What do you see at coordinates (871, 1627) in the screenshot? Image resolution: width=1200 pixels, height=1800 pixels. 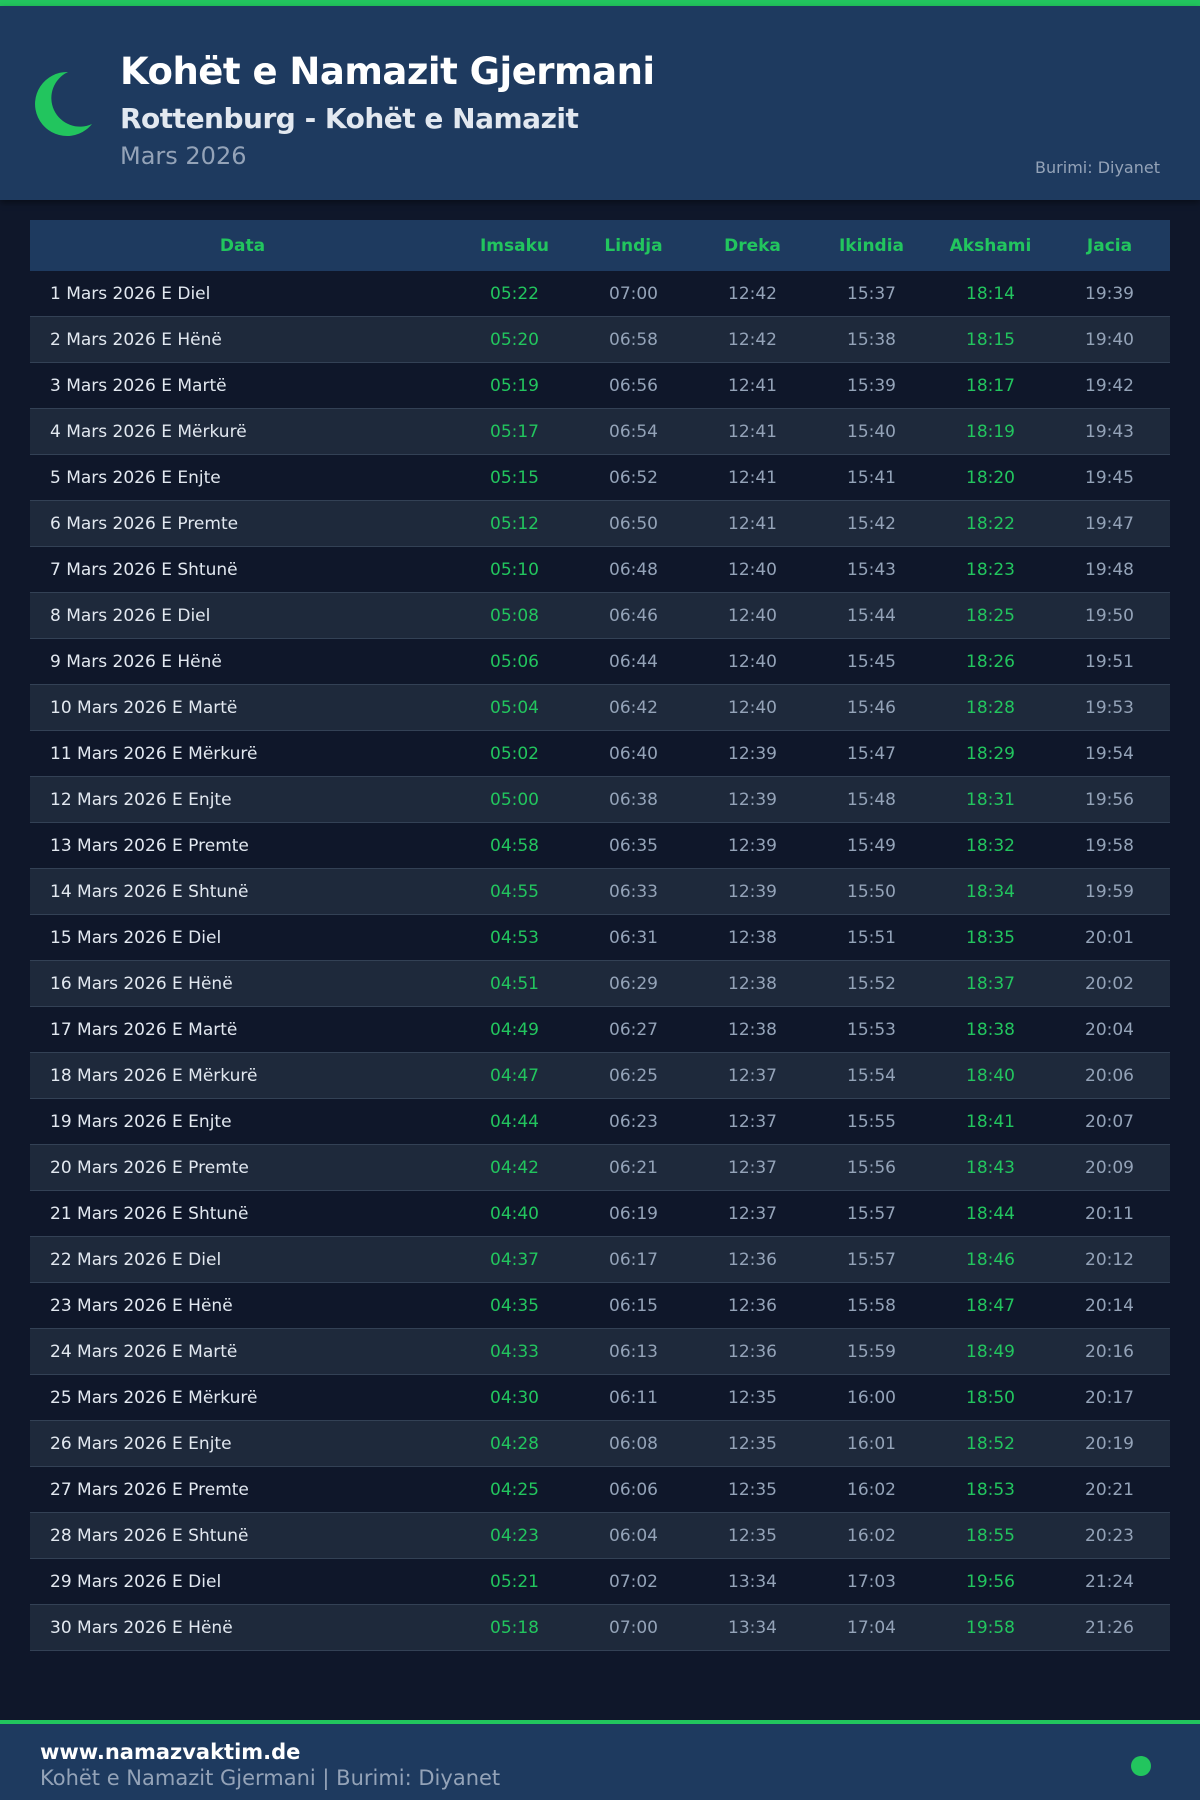 I see `time-cell-ikindia: 17:04` at bounding box center [871, 1627].